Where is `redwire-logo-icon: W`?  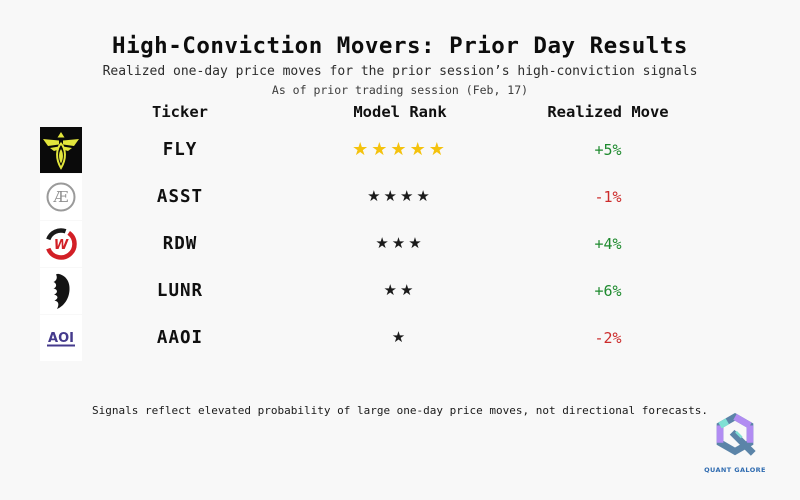 redwire-logo-icon: W is located at coordinates (61, 243).